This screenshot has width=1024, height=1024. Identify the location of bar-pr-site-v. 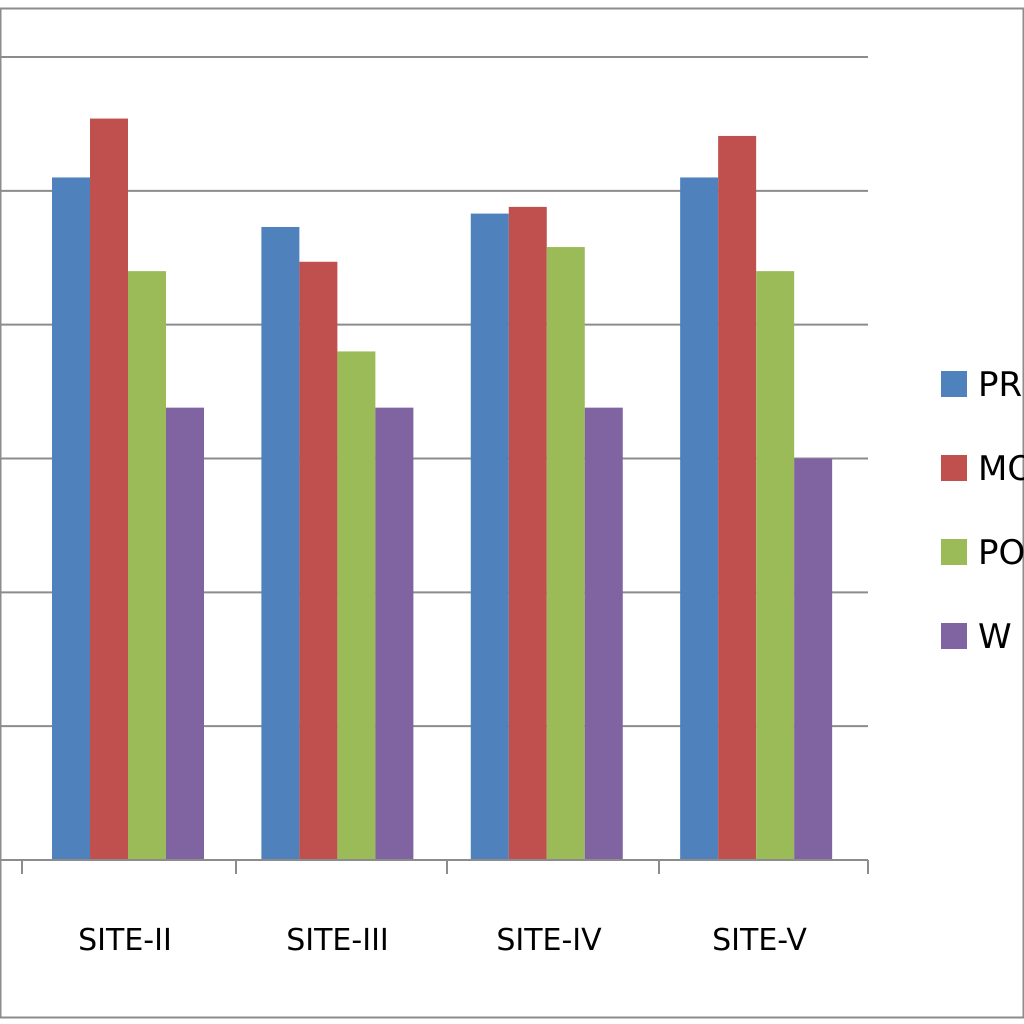
(699, 518).